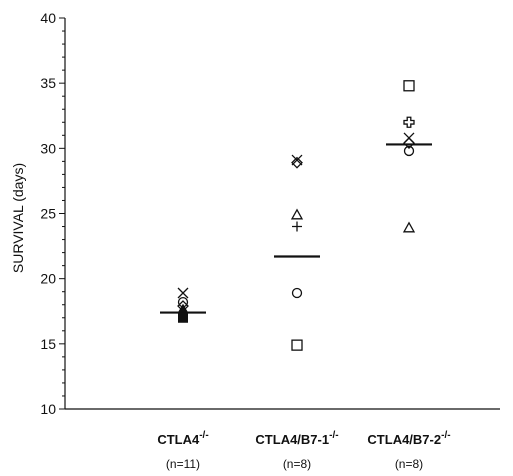  What do you see at coordinates (48, 18) in the screenshot?
I see `y-tick-label: 40` at bounding box center [48, 18].